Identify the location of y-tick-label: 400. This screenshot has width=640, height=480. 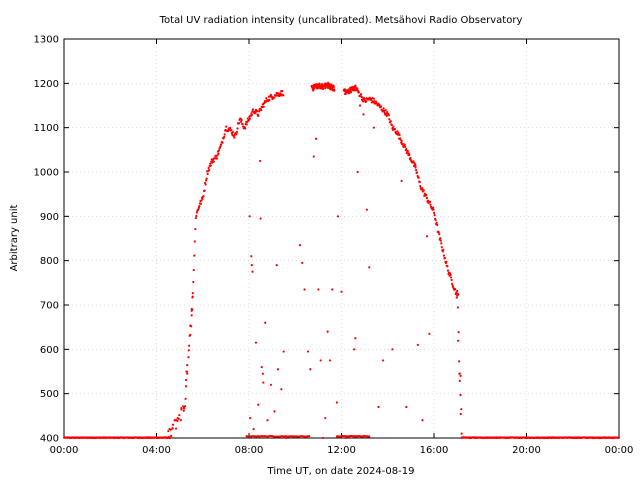
(49, 439).